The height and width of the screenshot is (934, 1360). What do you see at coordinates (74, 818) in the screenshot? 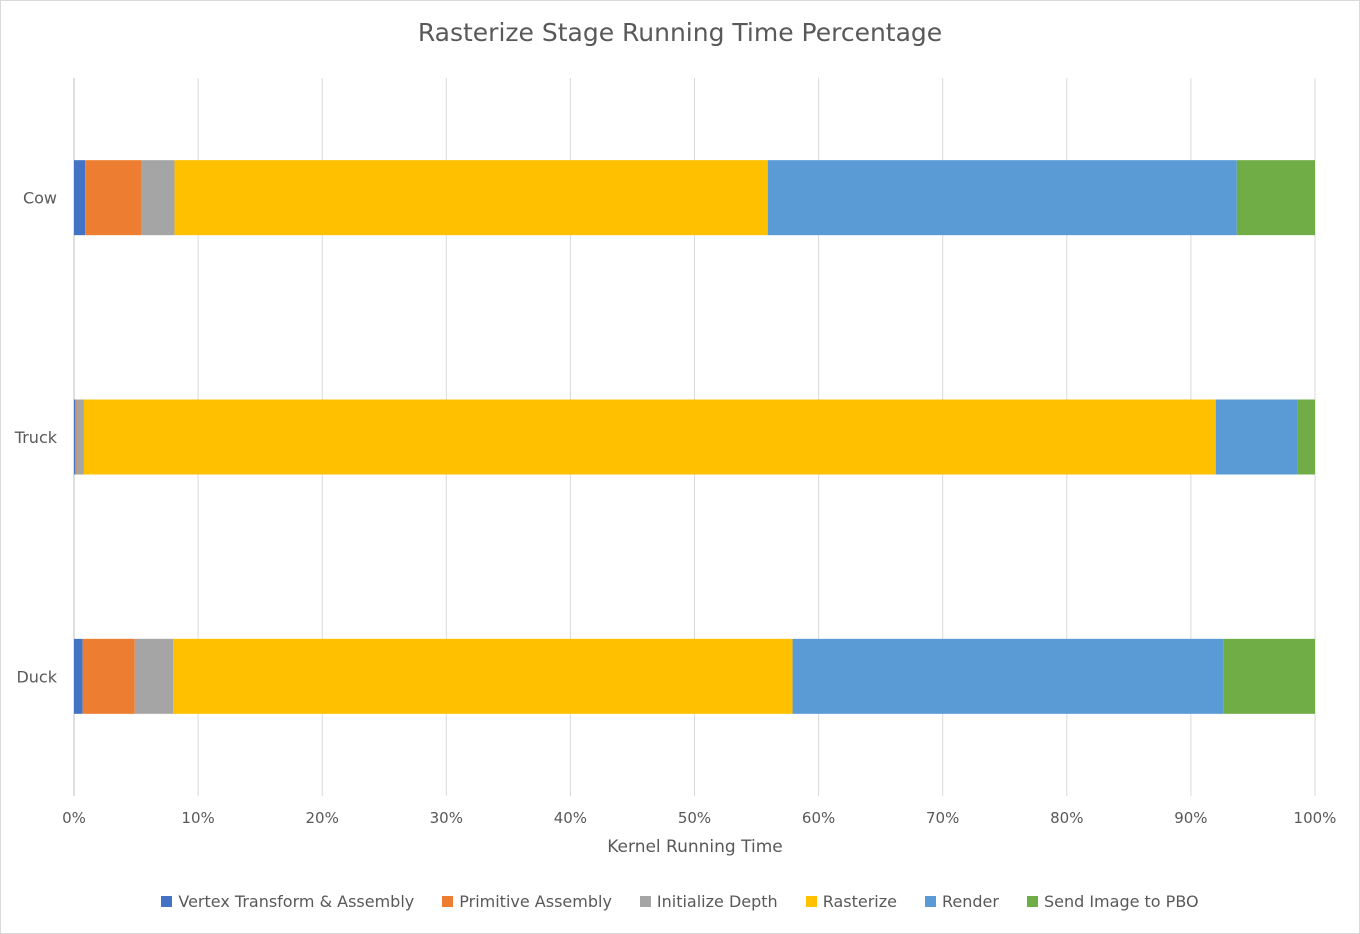
I see `x-tick-label: 0%` at bounding box center [74, 818].